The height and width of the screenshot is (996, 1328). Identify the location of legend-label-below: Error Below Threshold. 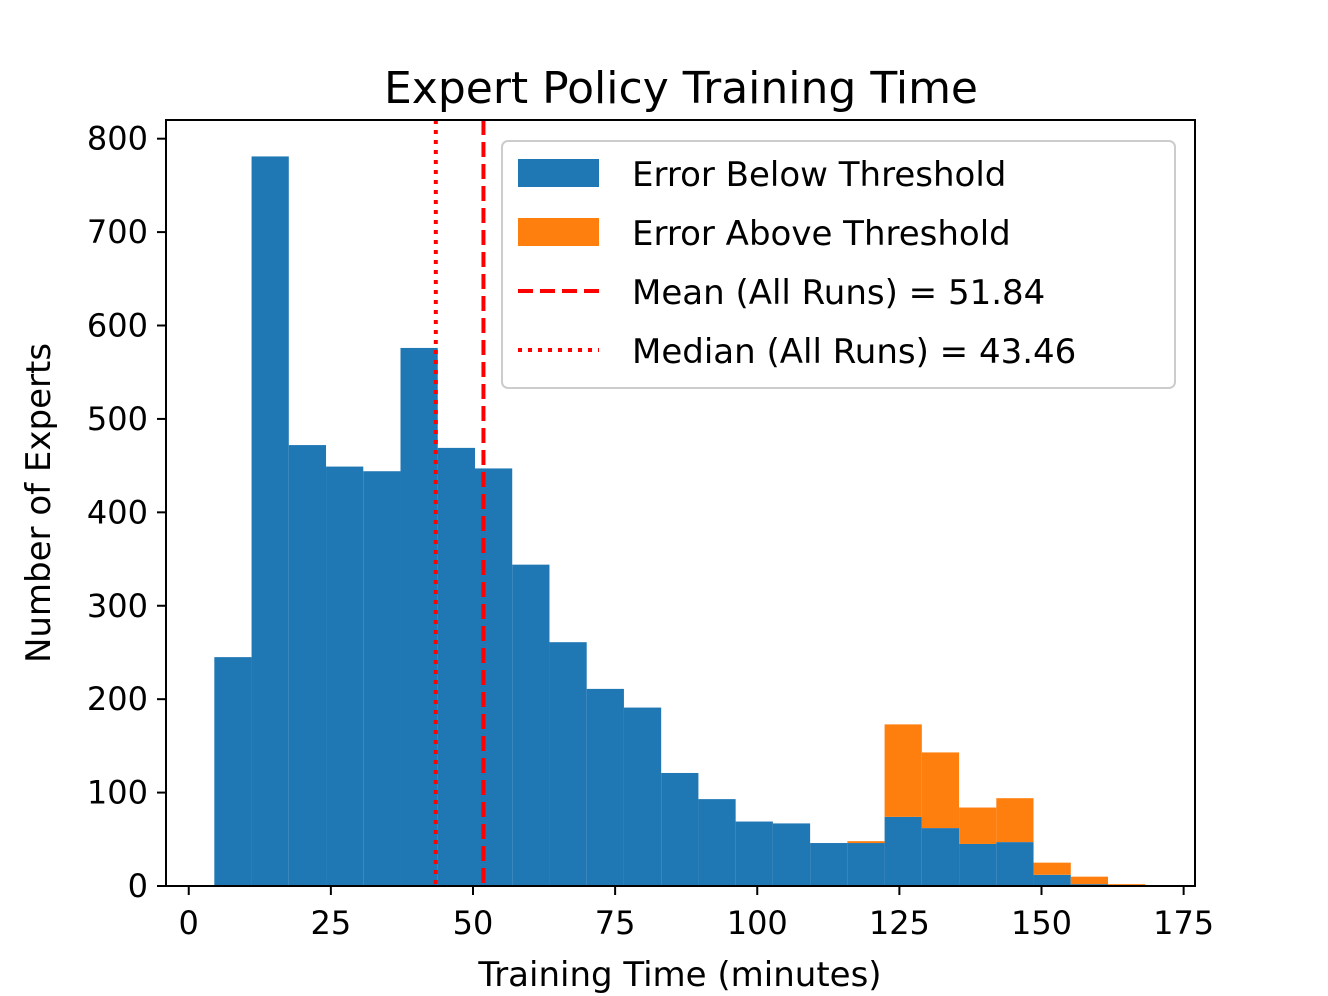
(819, 175).